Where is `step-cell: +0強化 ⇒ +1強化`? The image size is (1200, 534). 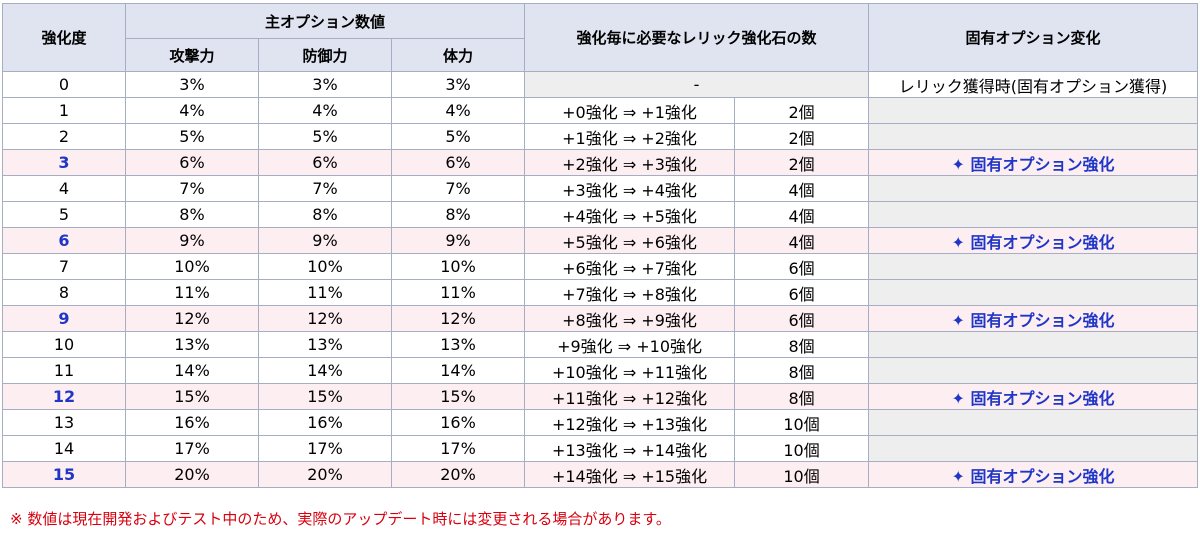
step-cell: +0強化 ⇒ +1強化 is located at coordinates (630, 110).